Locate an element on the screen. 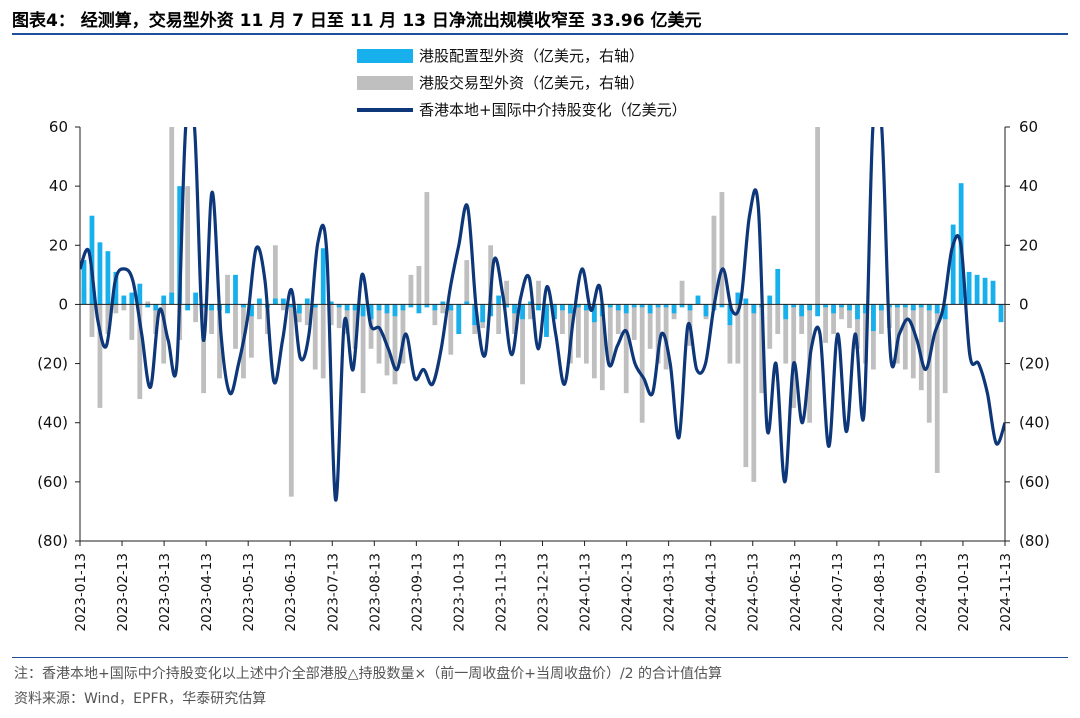  y-tick-label-left: (20) is located at coordinates (52, 364).